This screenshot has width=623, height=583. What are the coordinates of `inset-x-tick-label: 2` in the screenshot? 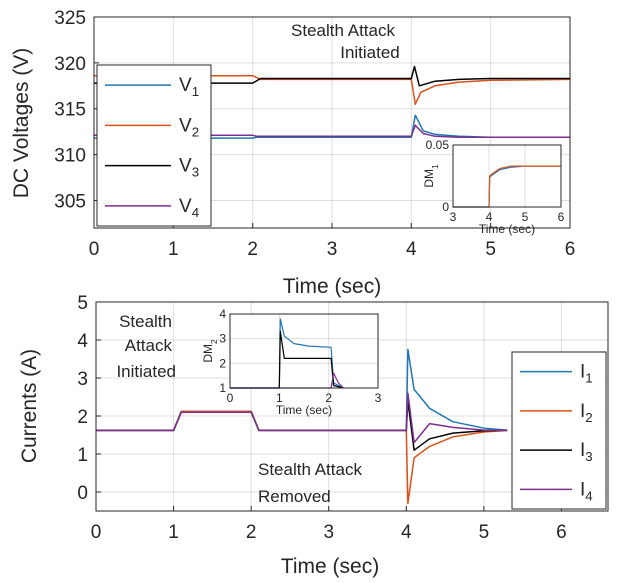 It's located at (328, 398).